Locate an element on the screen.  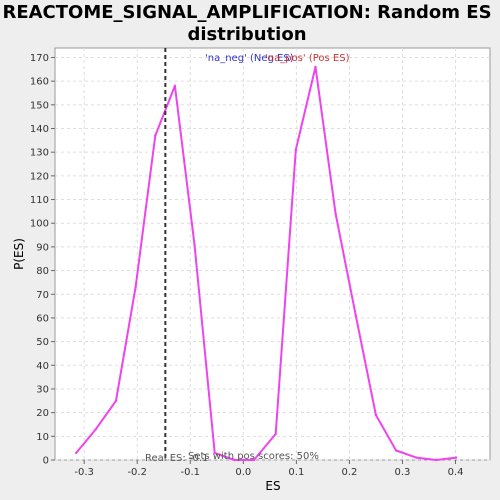
y-tick-label: 120 is located at coordinates (39, 176).